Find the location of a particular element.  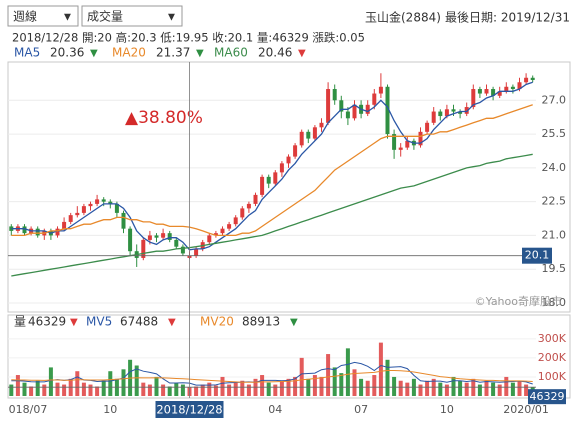

period-select: 週線 ▼ is located at coordinates (43, 16).